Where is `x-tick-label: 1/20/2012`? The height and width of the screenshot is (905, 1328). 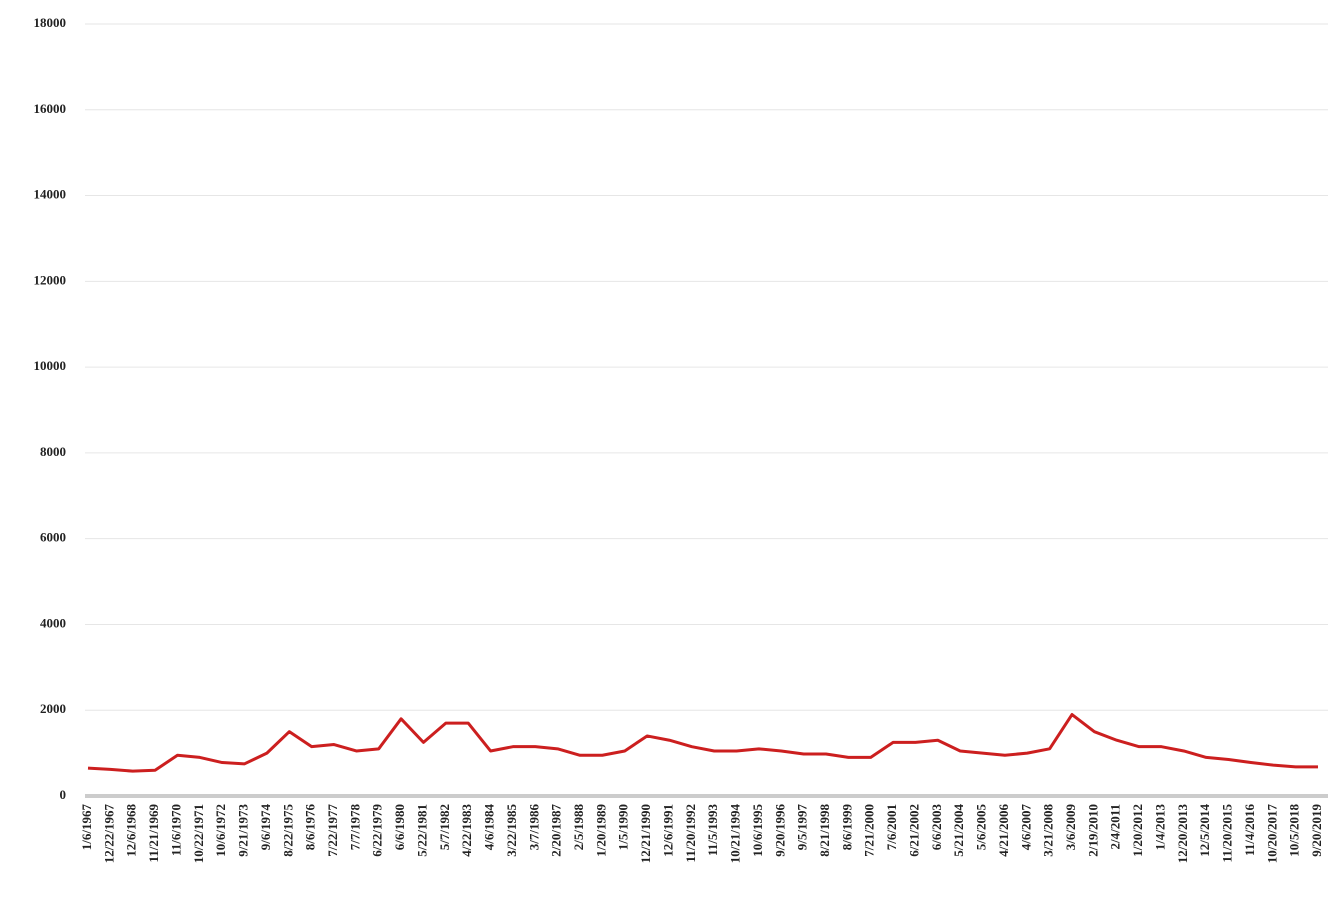 x-tick-label: 1/20/2012 is located at coordinates (1137, 830).